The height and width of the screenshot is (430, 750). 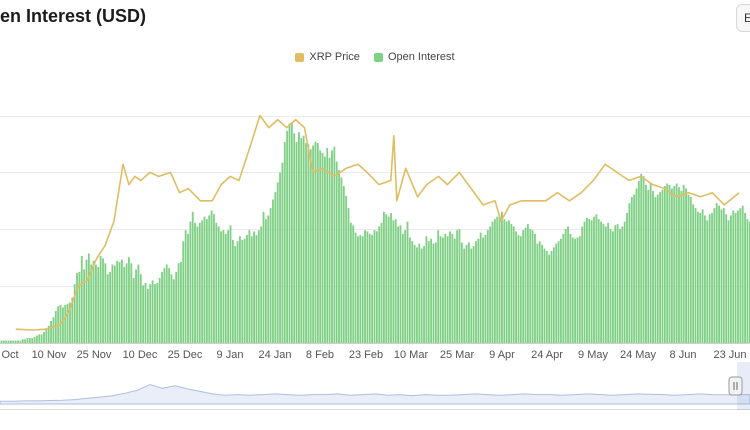 What do you see at coordinates (140, 355) in the screenshot?
I see `x-tick-label: 10 Dec` at bounding box center [140, 355].